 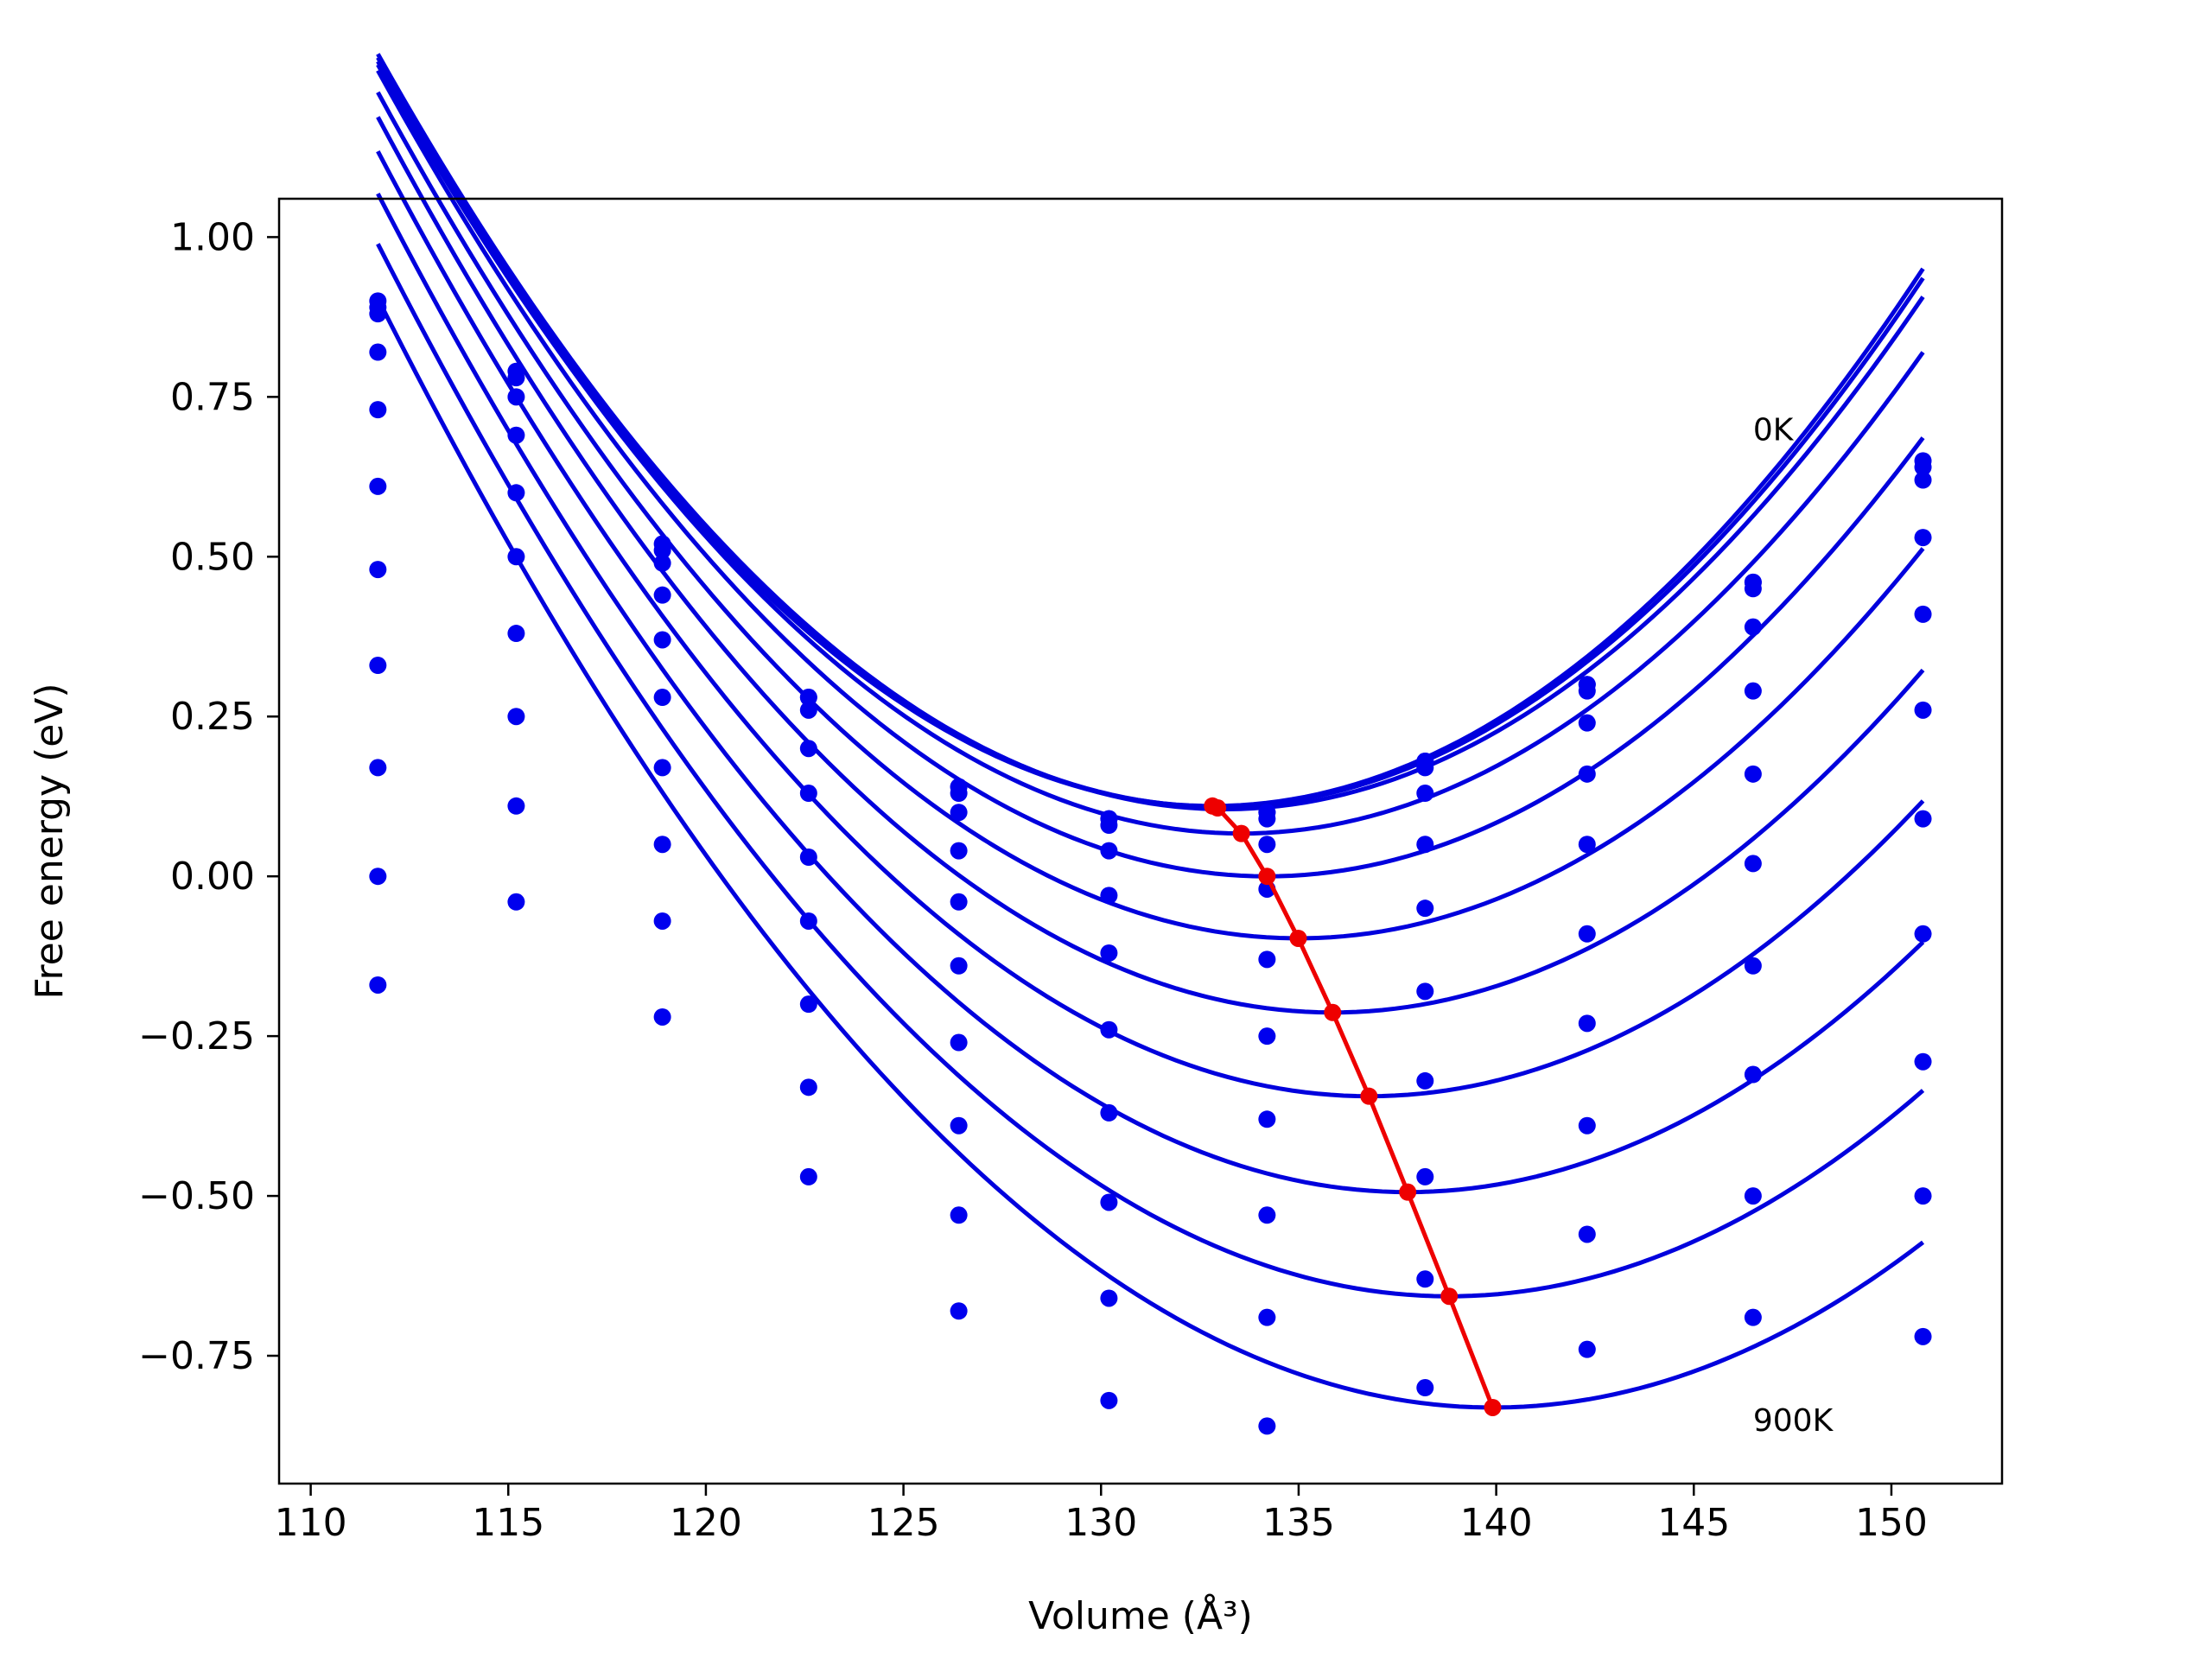 I want to click on x-tick-label: 110, so click(x=311, y=1523).